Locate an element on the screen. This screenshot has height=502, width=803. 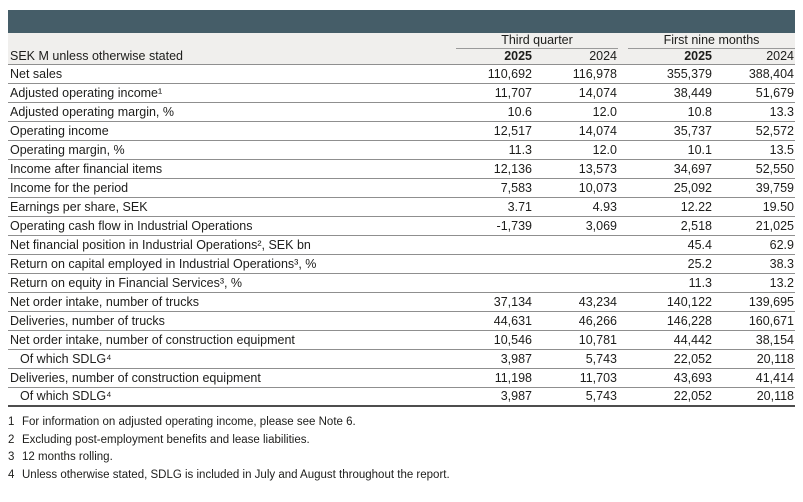
row-value: 12,136 is located at coordinates (494, 169).